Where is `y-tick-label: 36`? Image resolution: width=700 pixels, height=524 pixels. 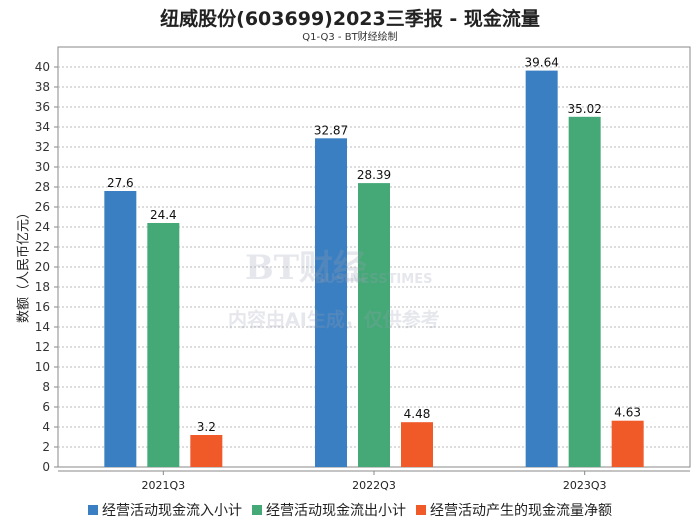
y-tick-label: 36 is located at coordinates (42, 107).